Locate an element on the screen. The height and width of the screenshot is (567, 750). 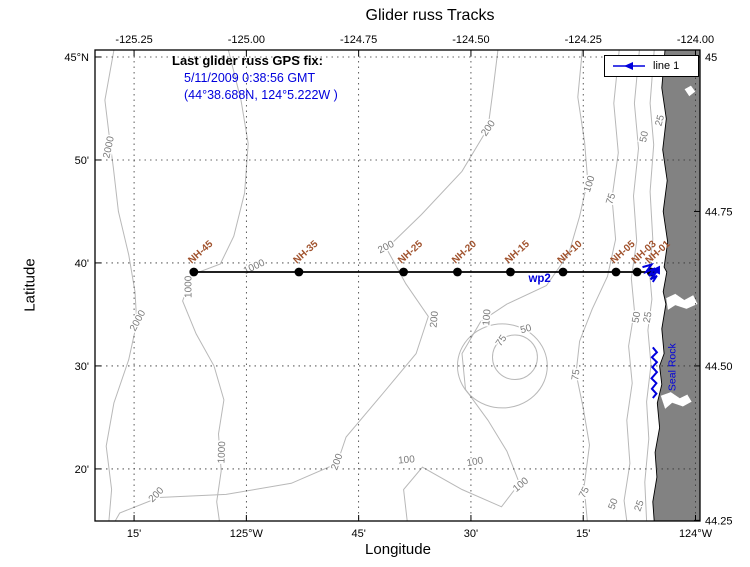
tick-label-right: 44.75 is located at coordinates (719, 212).